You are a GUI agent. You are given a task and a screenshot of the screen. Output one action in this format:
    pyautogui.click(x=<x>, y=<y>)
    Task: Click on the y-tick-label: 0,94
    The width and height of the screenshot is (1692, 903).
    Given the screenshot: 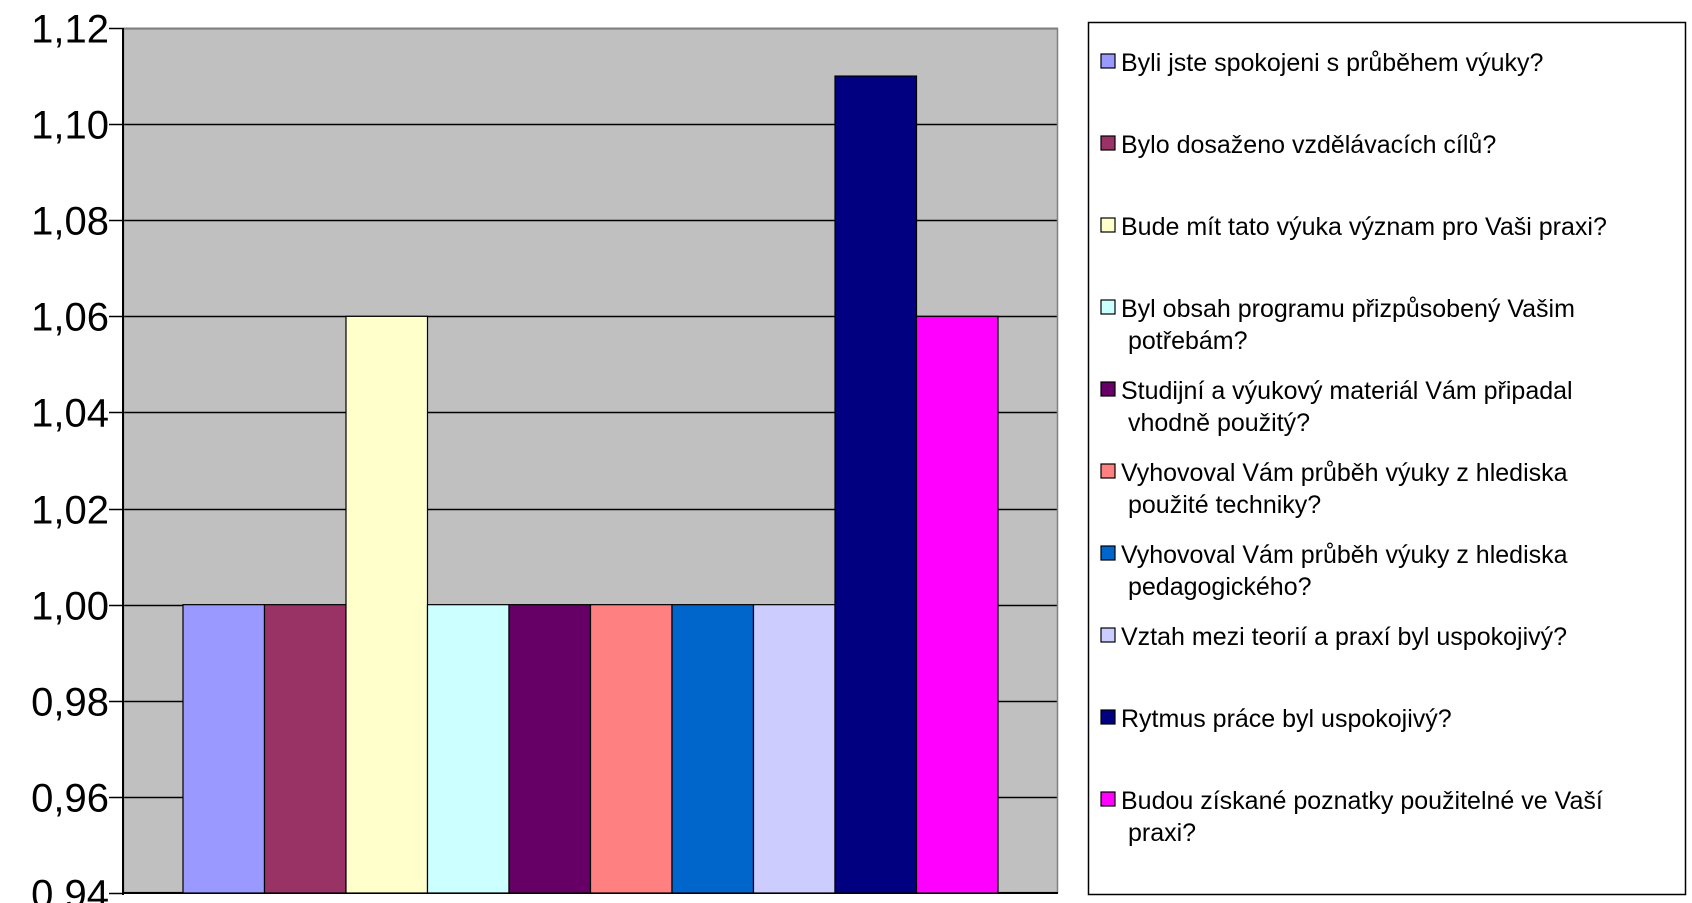 What is the action you would take?
    pyautogui.click(x=70, y=888)
    